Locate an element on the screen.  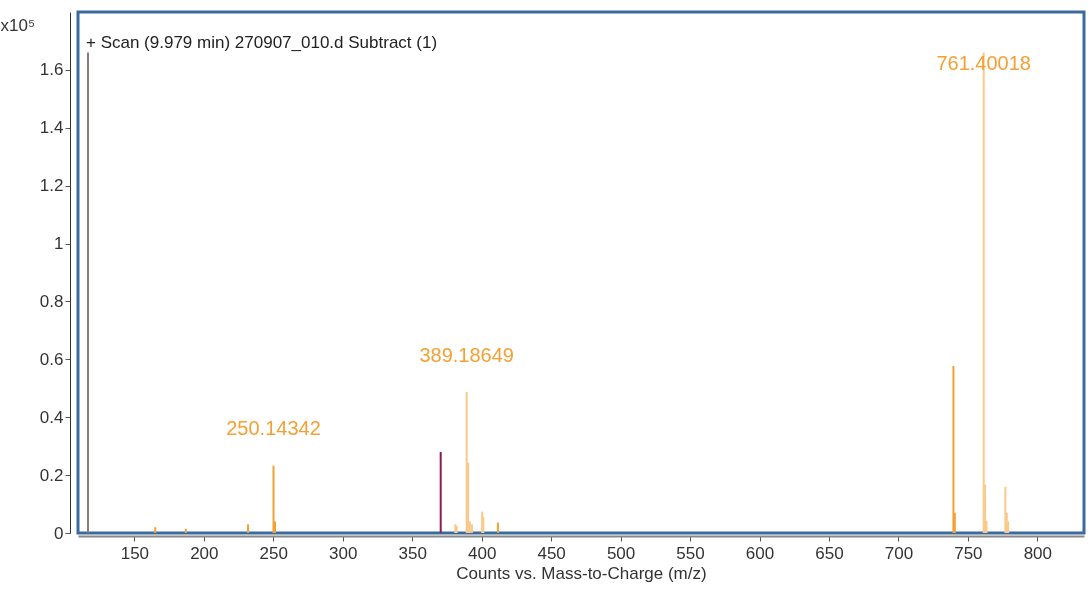
text: + Scan (9.979 min) 270907_010.d Subtract (1) is located at coordinates (262, 42).